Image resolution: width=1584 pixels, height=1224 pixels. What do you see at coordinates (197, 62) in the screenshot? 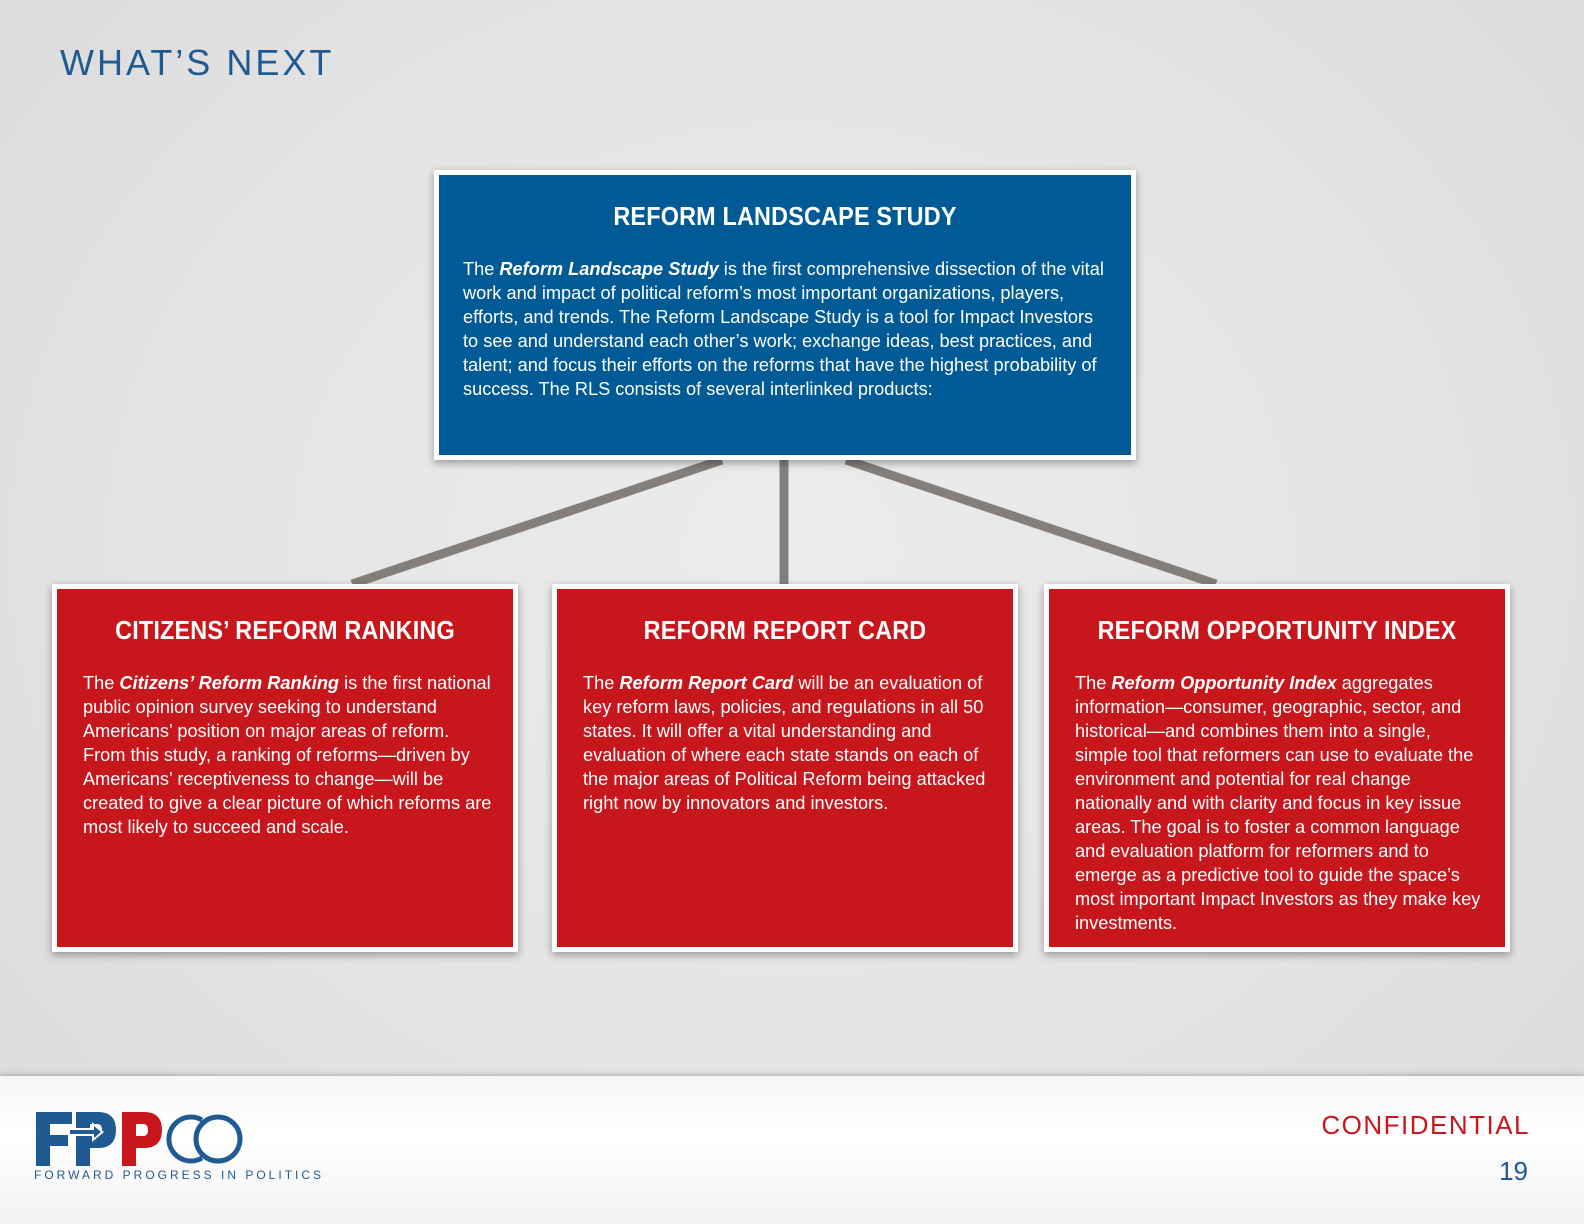
I see `page-title: WHAT’S NEXT` at bounding box center [197, 62].